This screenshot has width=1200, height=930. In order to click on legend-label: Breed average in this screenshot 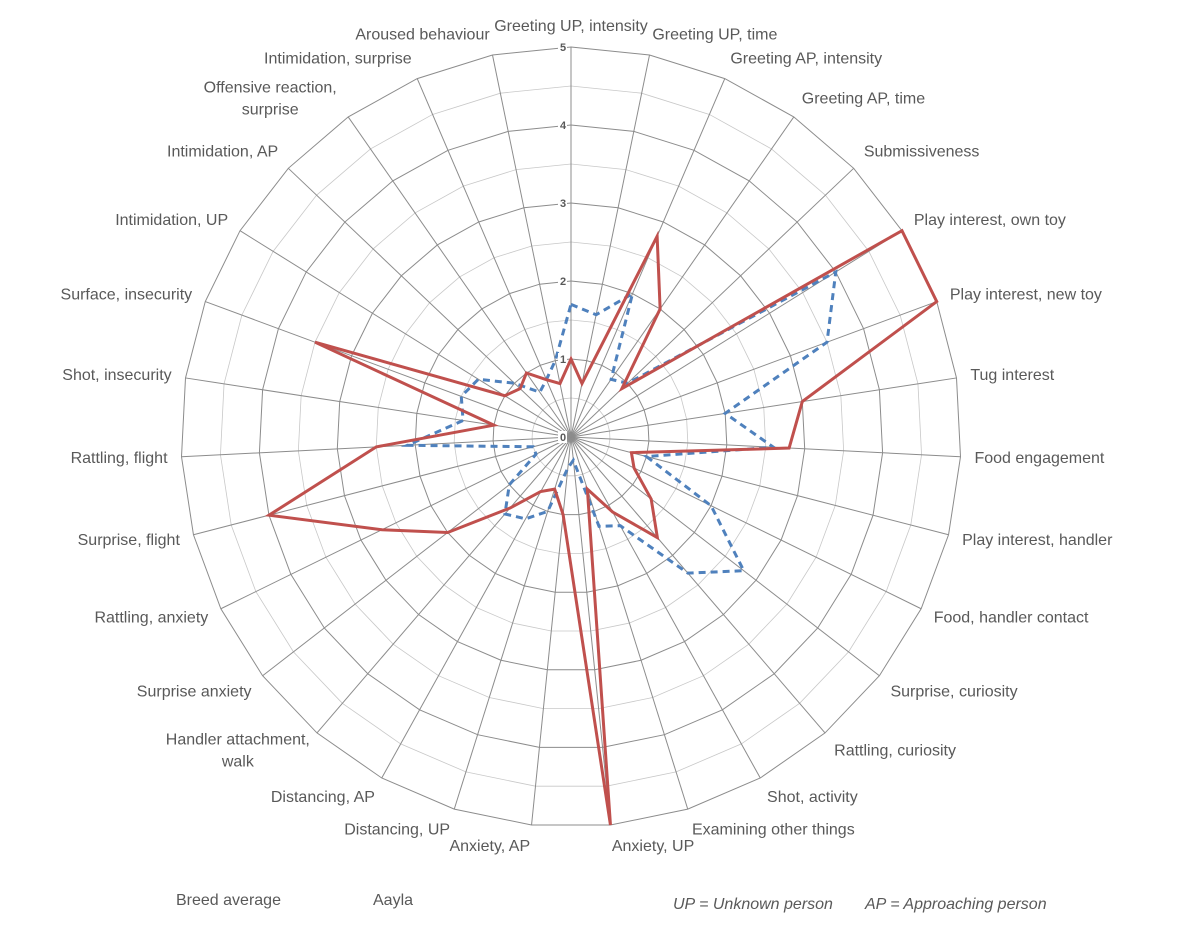, I will do `click(228, 900)`.